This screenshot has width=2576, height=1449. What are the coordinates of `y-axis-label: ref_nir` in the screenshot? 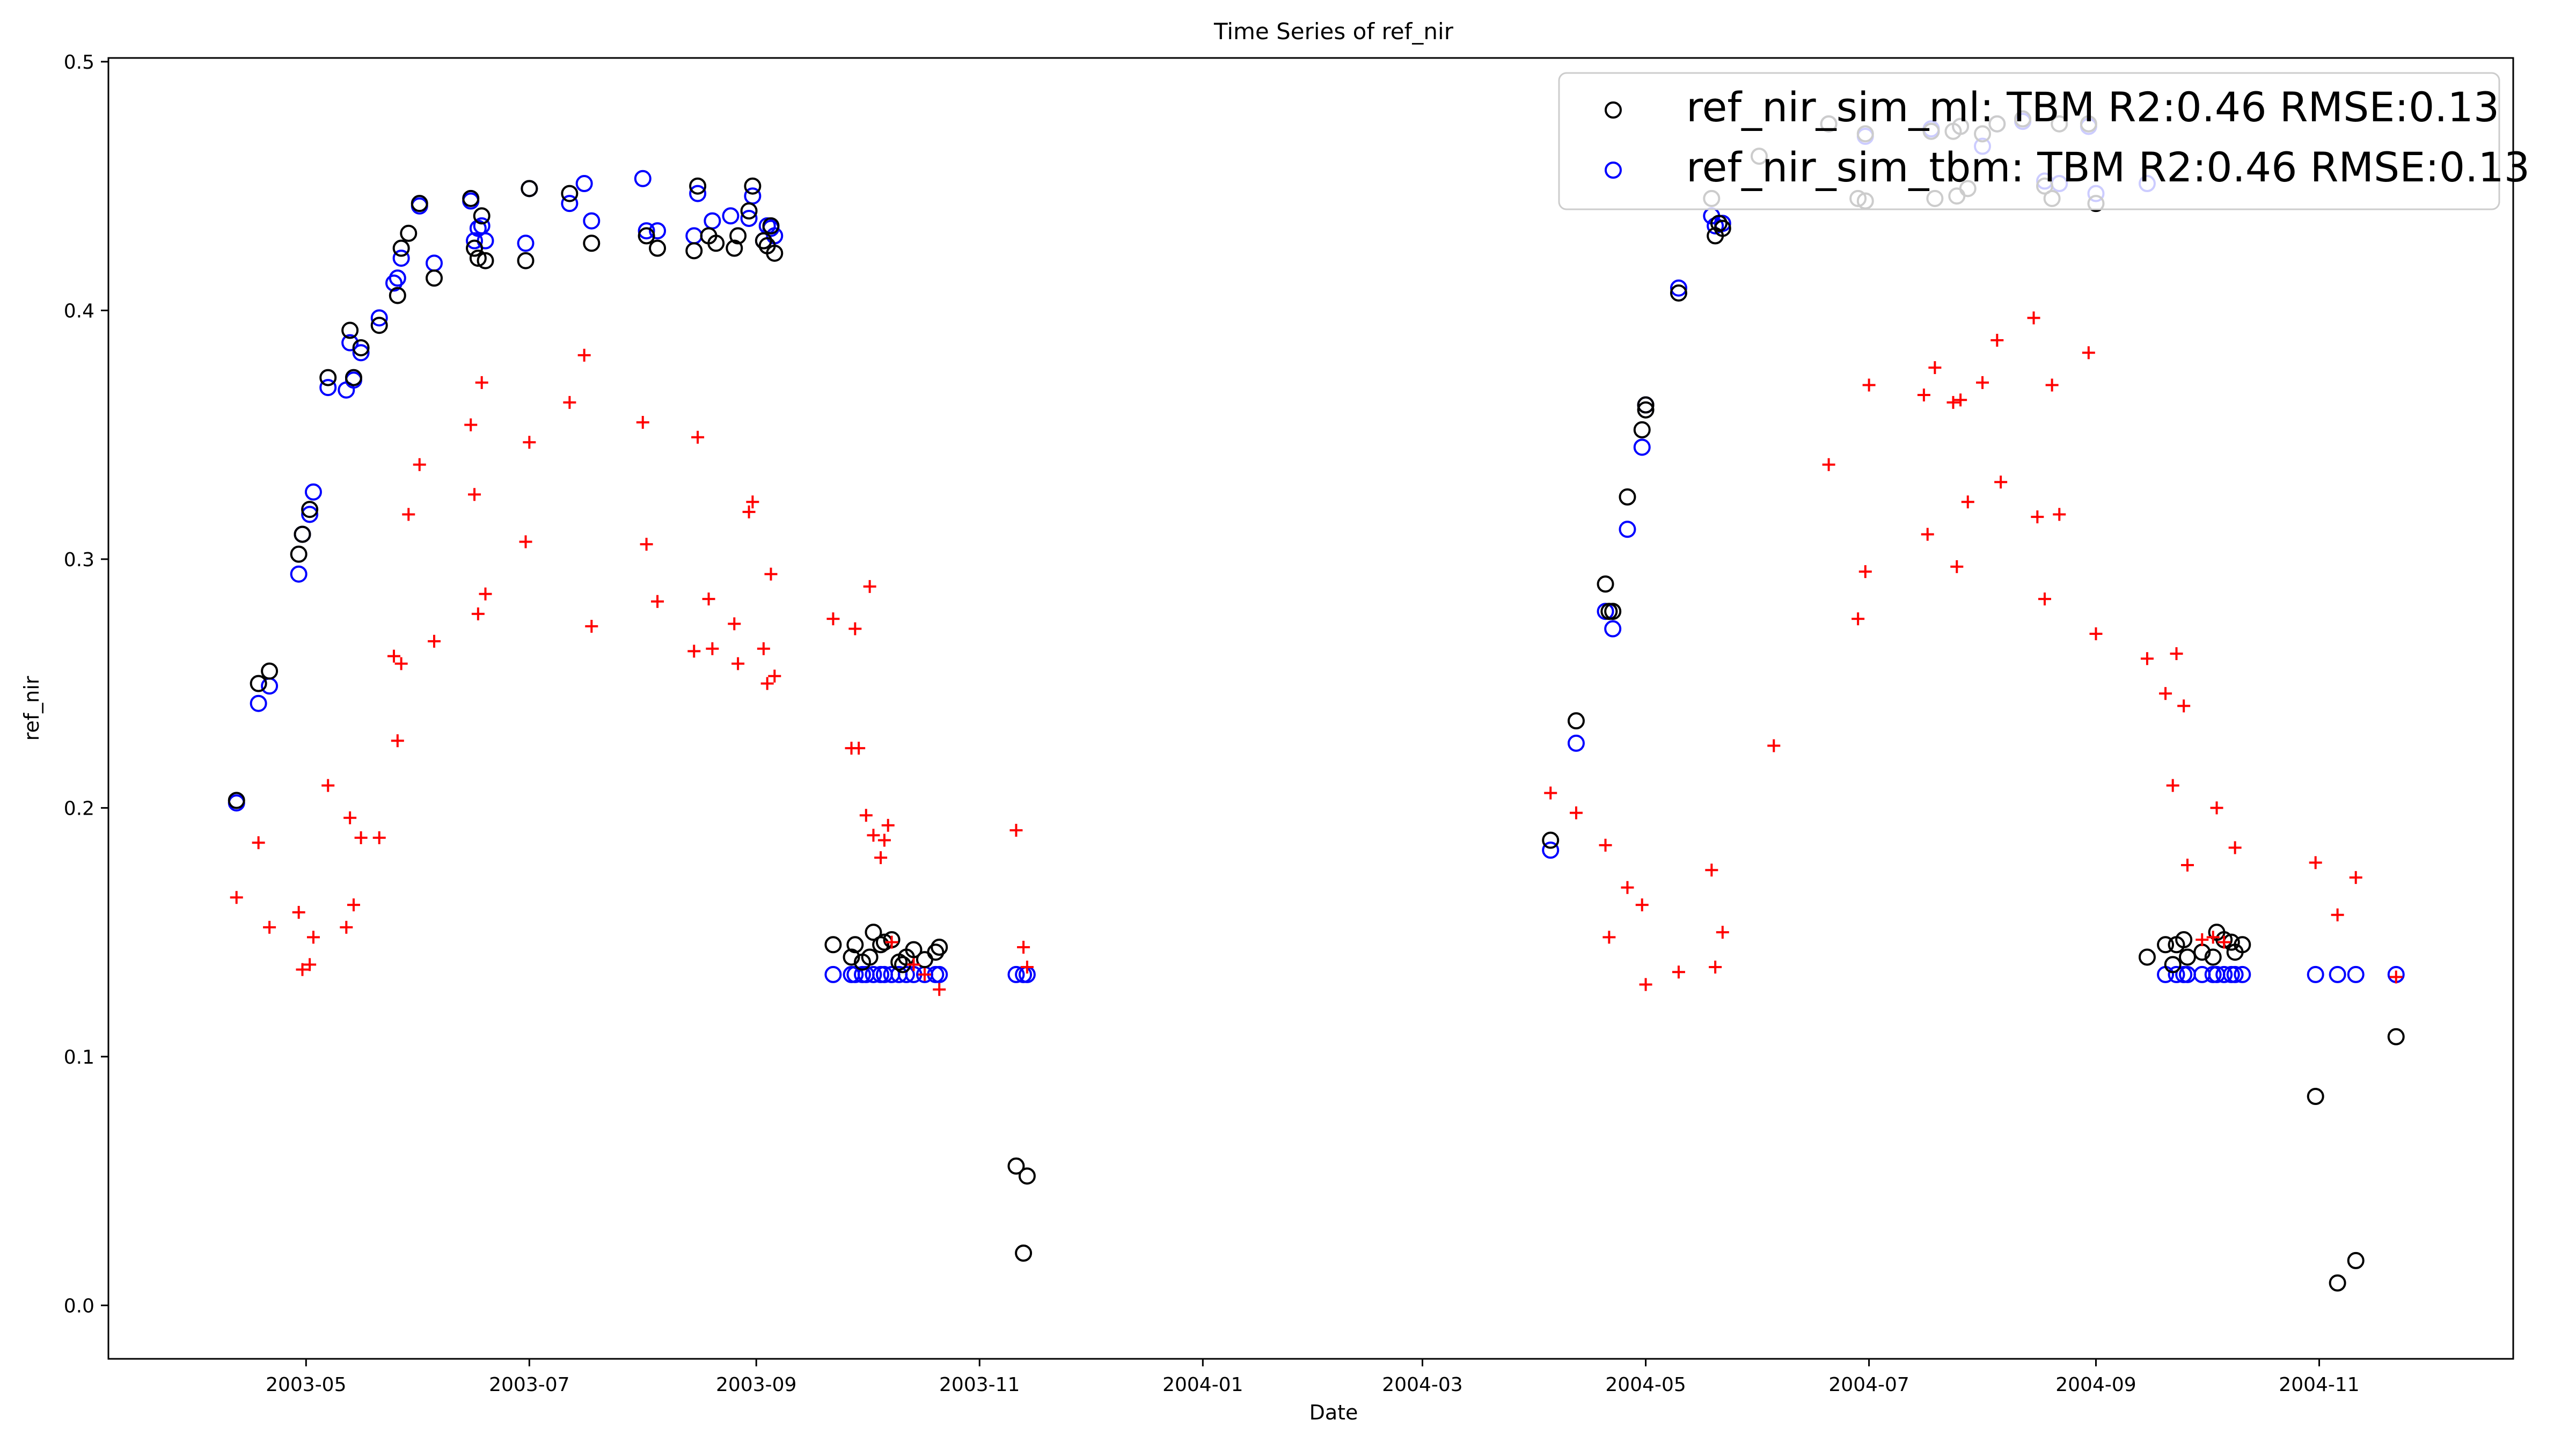 It's located at (31, 708).